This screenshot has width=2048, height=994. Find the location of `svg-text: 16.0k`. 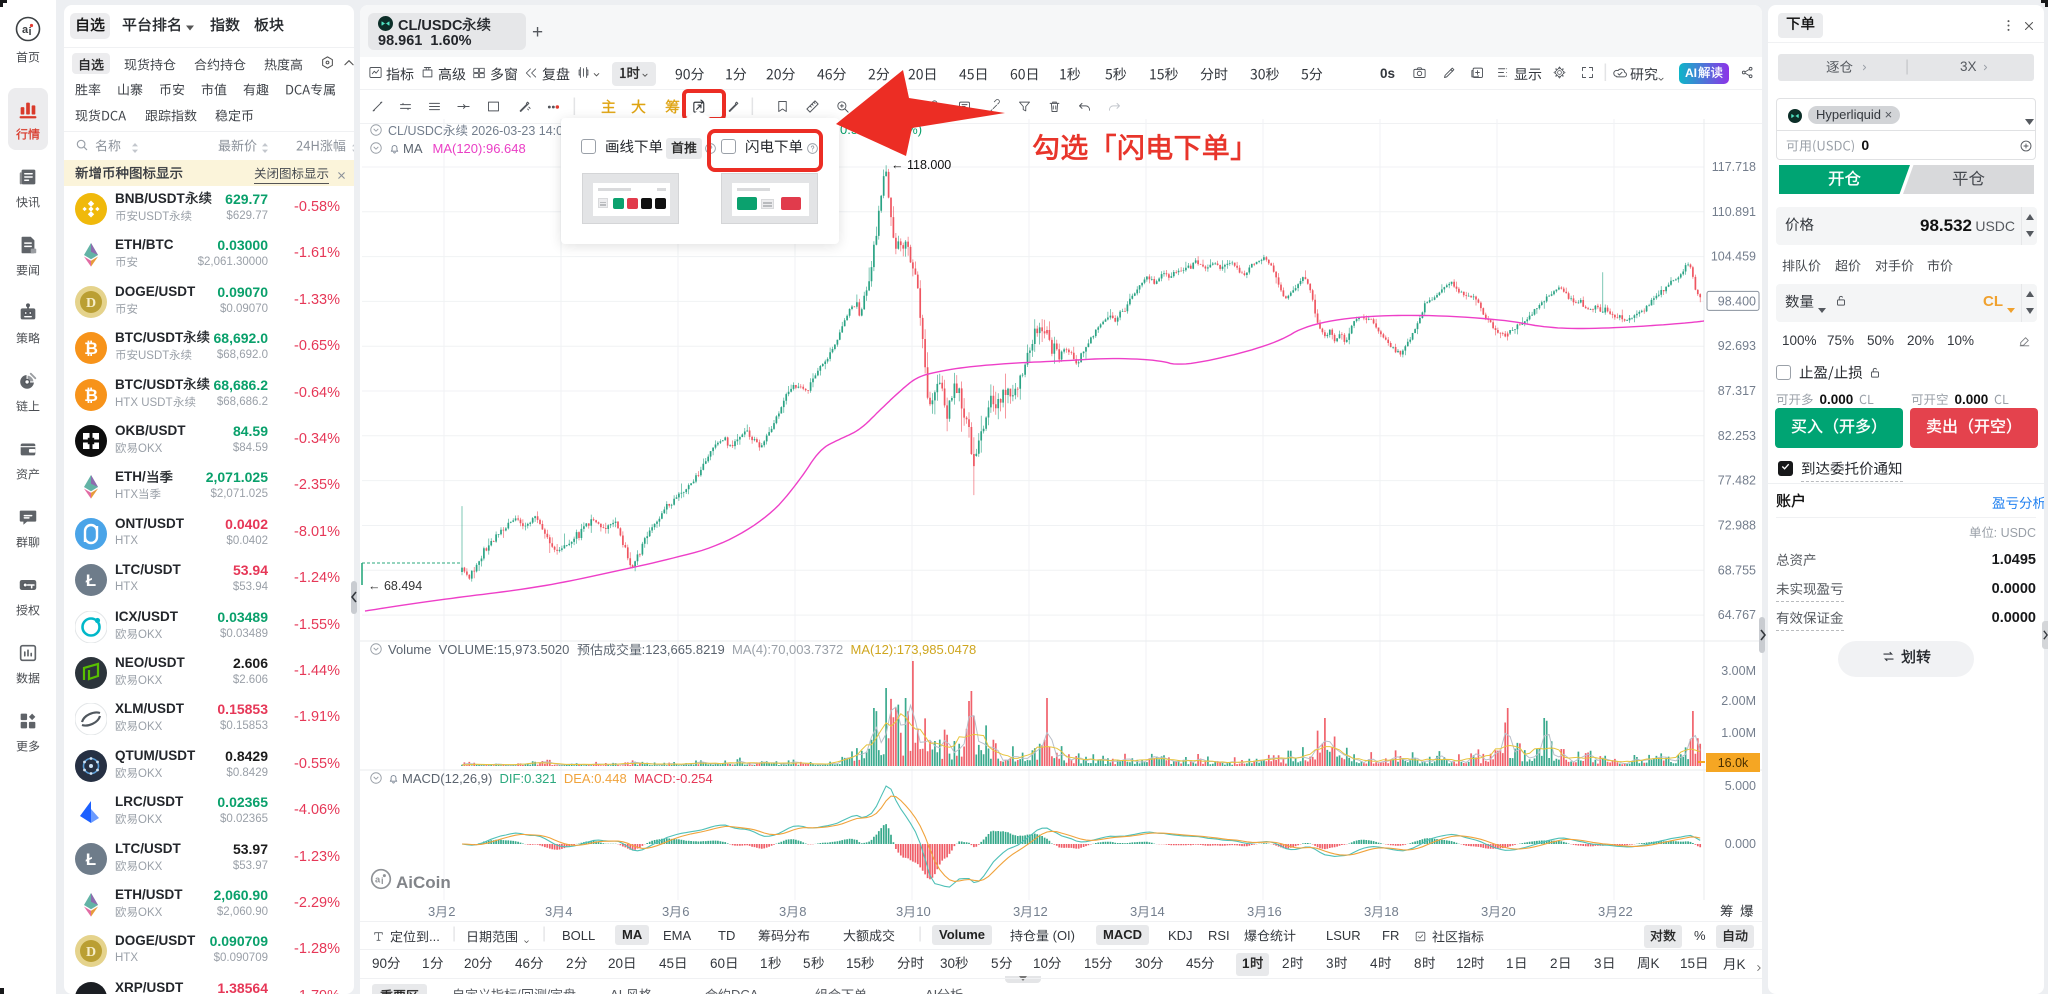

svg-text: 16.0k is located at coordinates (1733, 763).